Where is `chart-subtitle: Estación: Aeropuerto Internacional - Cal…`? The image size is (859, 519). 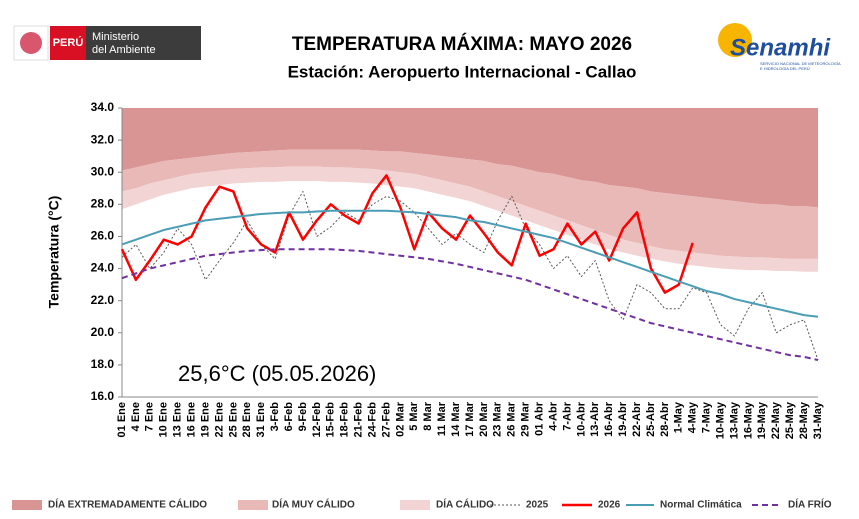 chart-subtitle: Estación: Aeropuerto Internacional - Cal… is located at coordinates (462, 71).